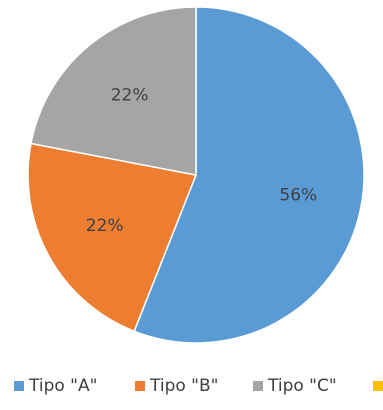 This screenshot has width=383, height=410. What do you see at coordinates (302, 386) in the screenshot?
I see `legend-label-3: Tipo "C"` at bounding box center [302, 386].